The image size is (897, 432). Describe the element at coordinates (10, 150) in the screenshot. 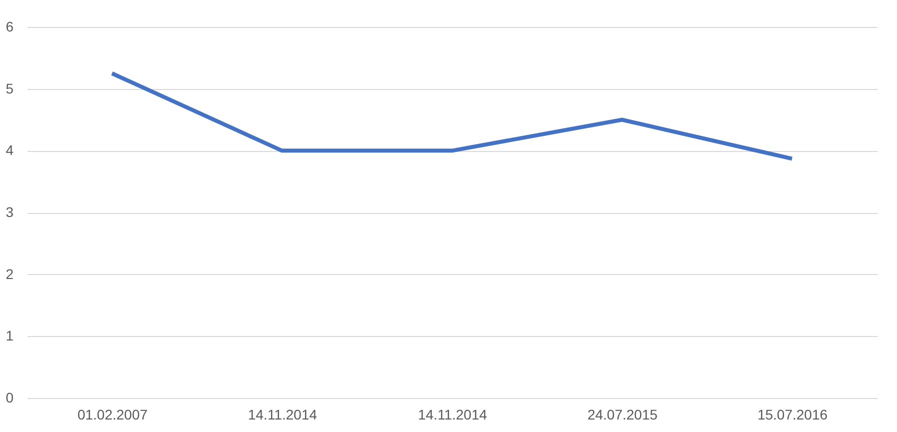

I see `y-tick-label: 4` at that location.